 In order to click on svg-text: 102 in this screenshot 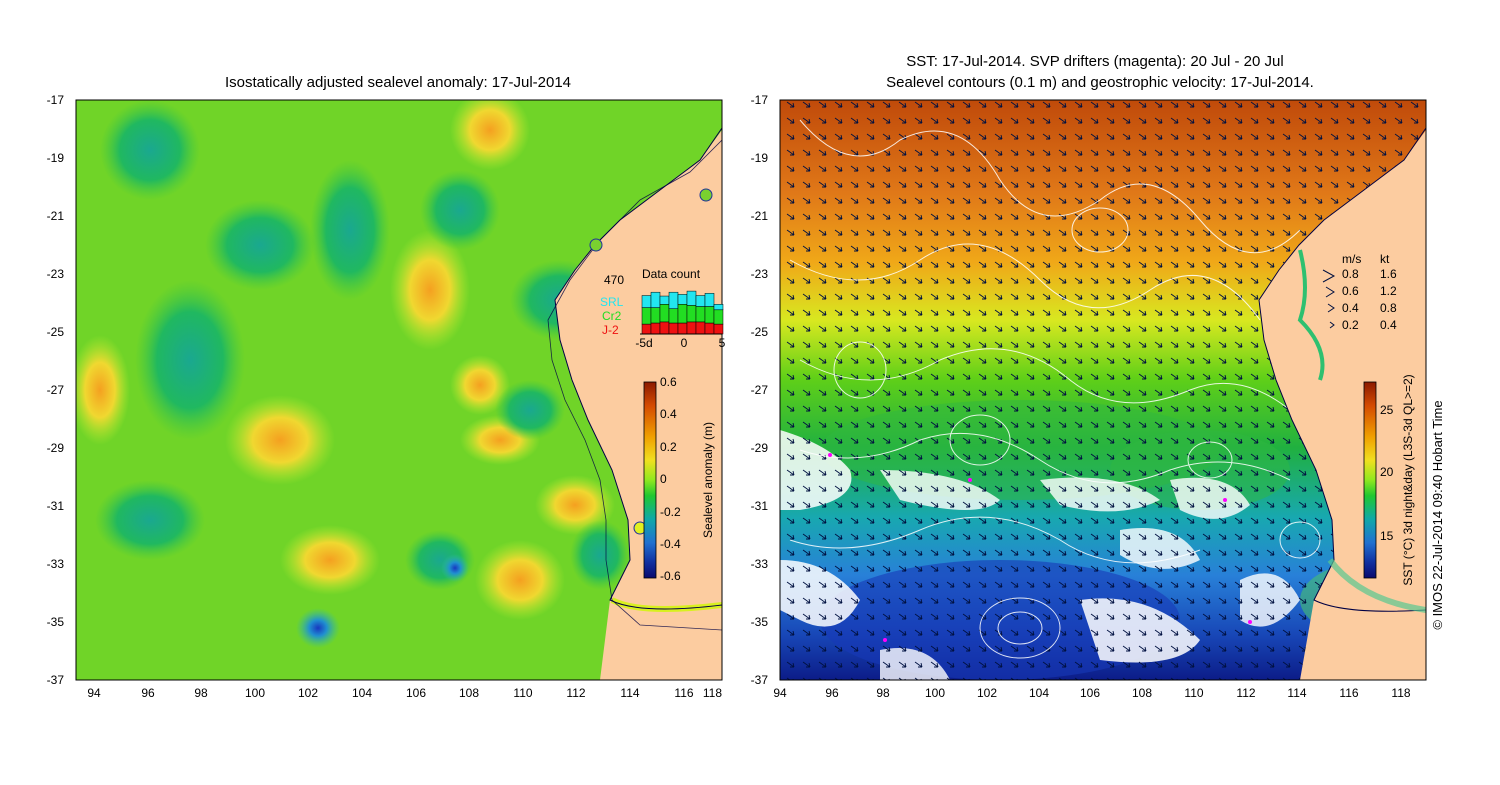, I will do `click(987, 693)`.